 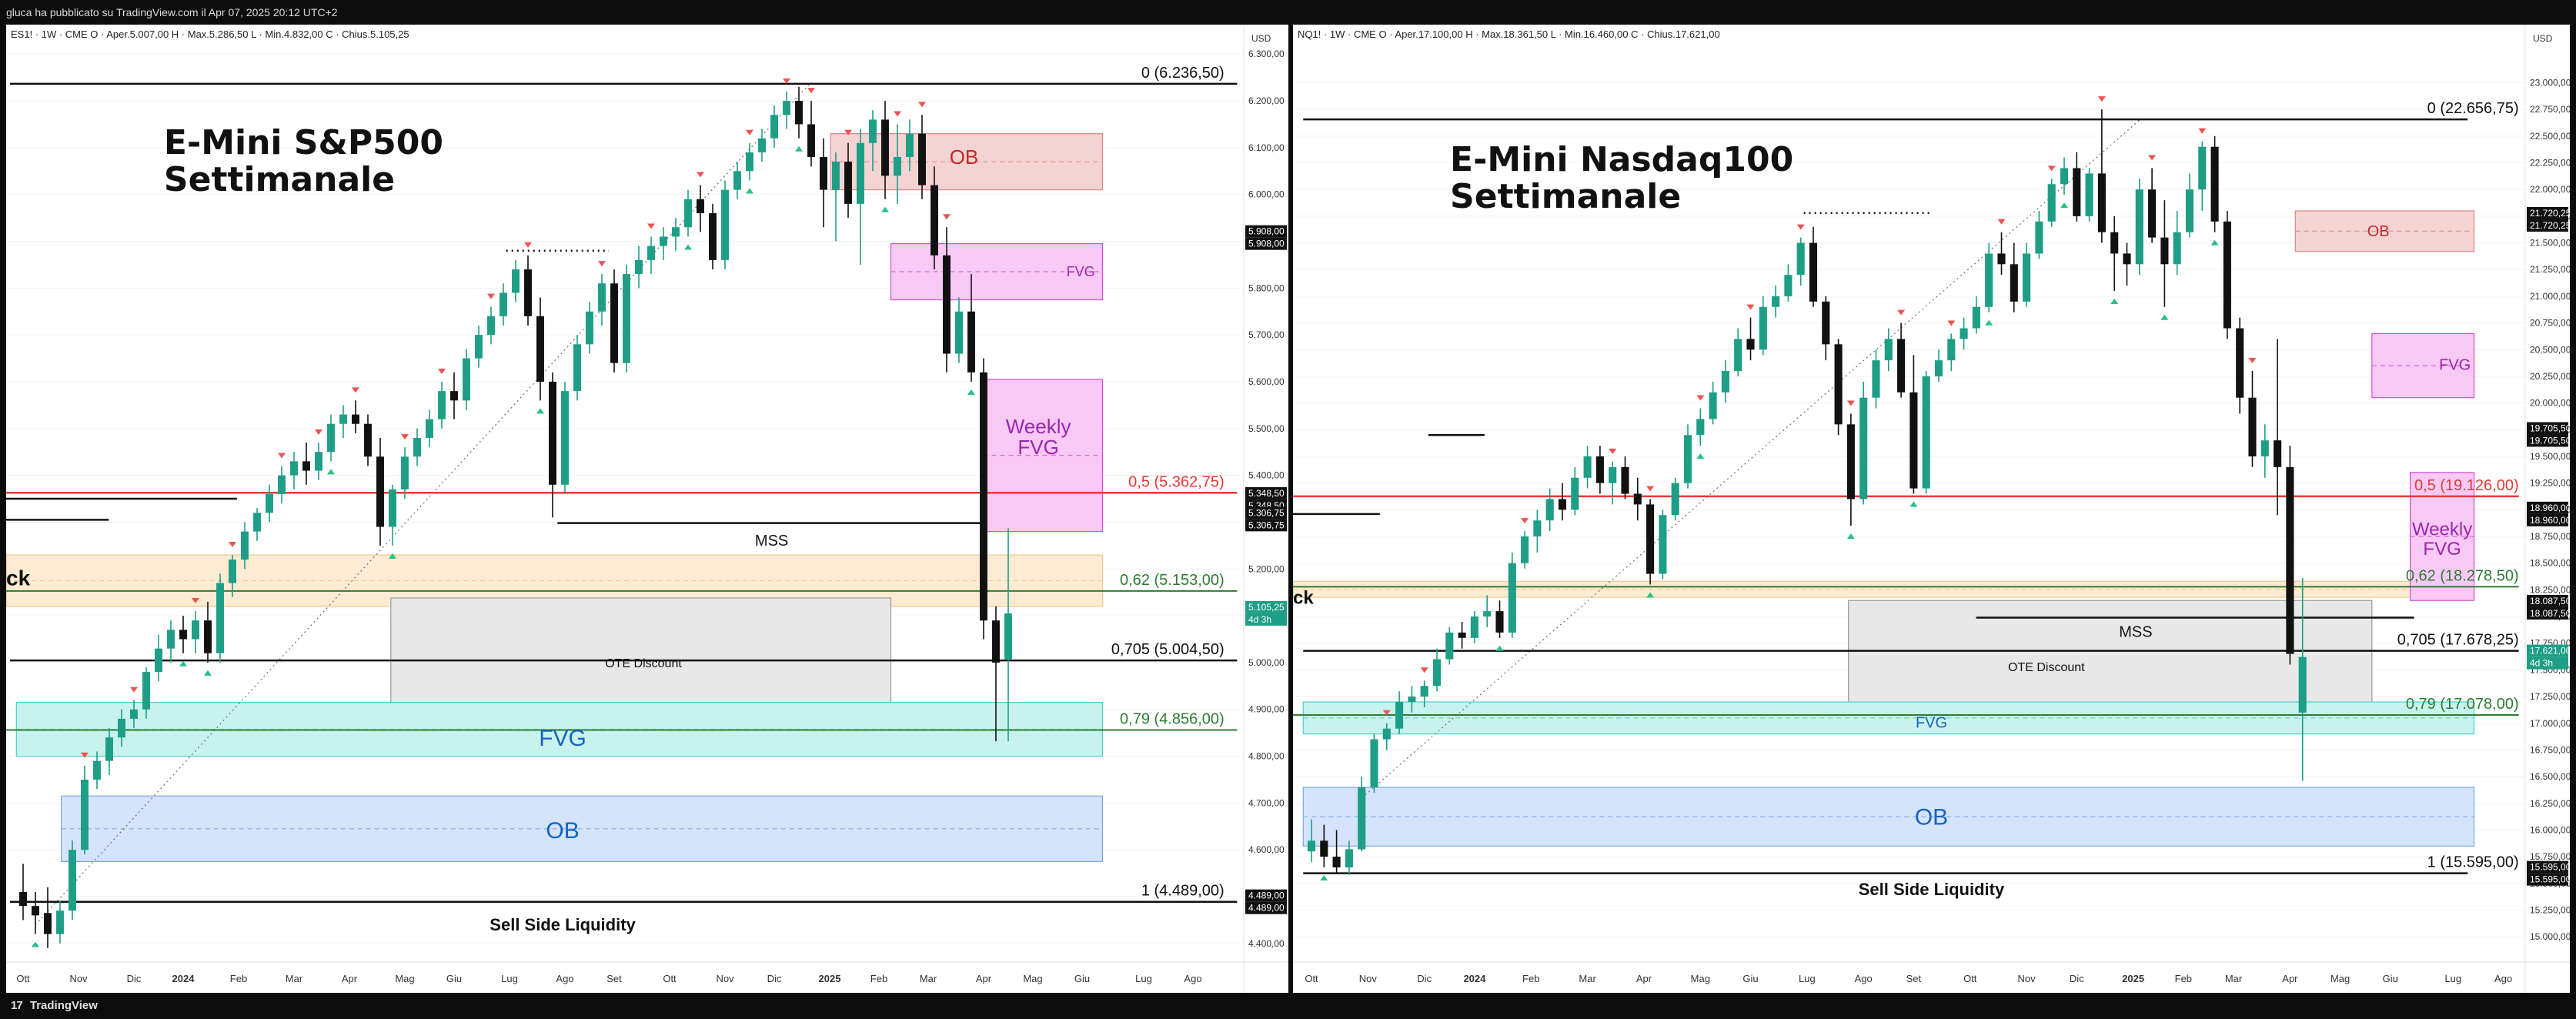 I want to click on y-tick-label: 20.250,00, so click(x=2550, y=376).